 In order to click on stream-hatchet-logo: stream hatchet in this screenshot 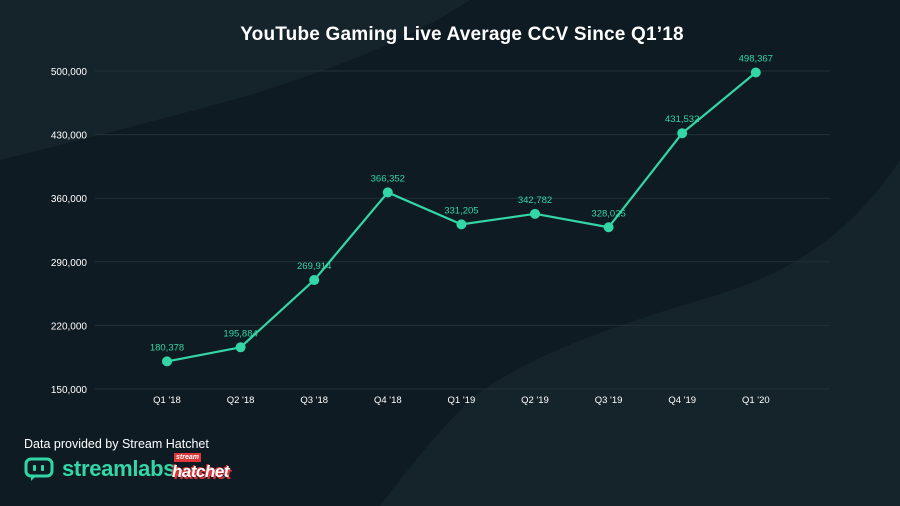, I will do `click(212, 469)`.